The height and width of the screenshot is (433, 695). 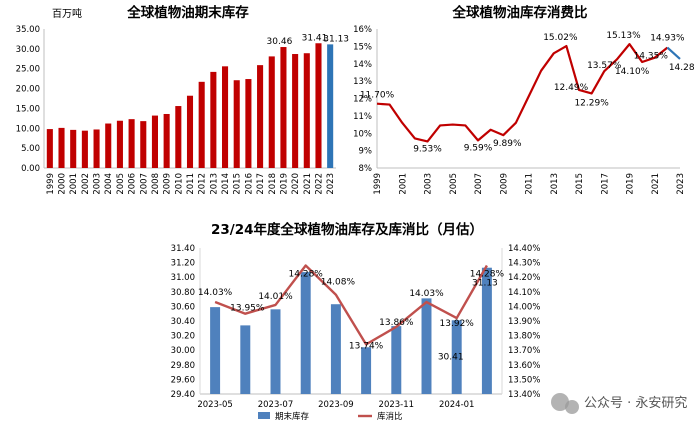 I want to click on data-label: 14.01%, so click(x=275, y=297).